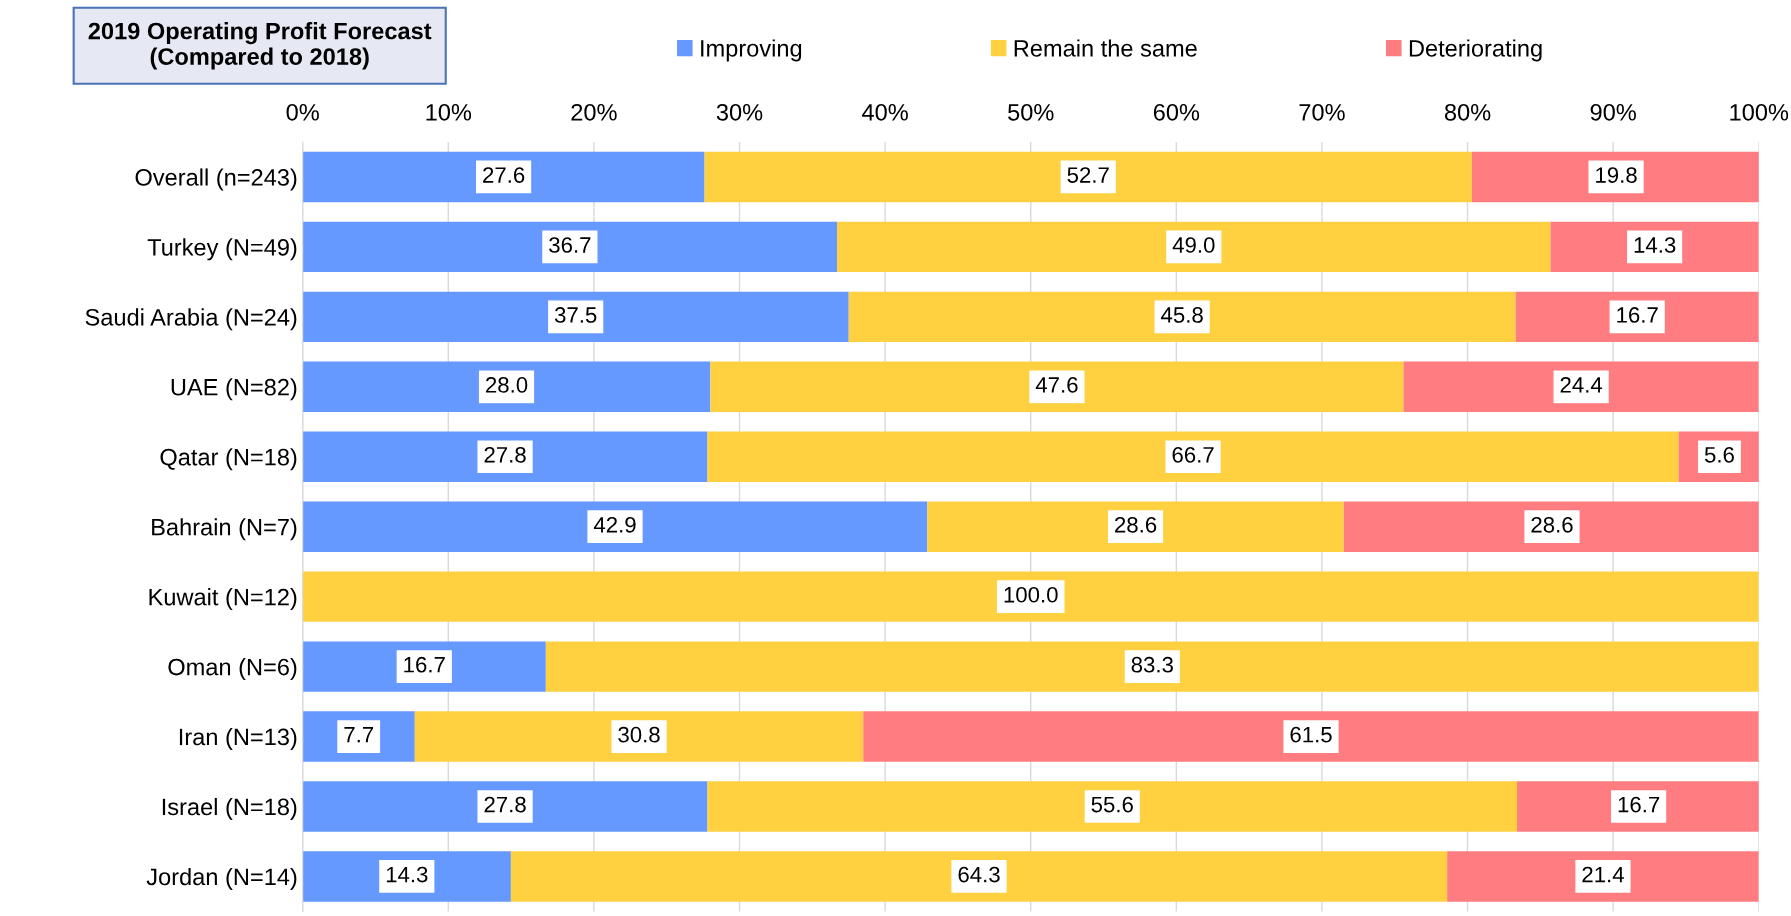 This screenshot has width=1791, height=916. I want to click on y-tick-label: Bahrain (N=7), so click(224, 529).